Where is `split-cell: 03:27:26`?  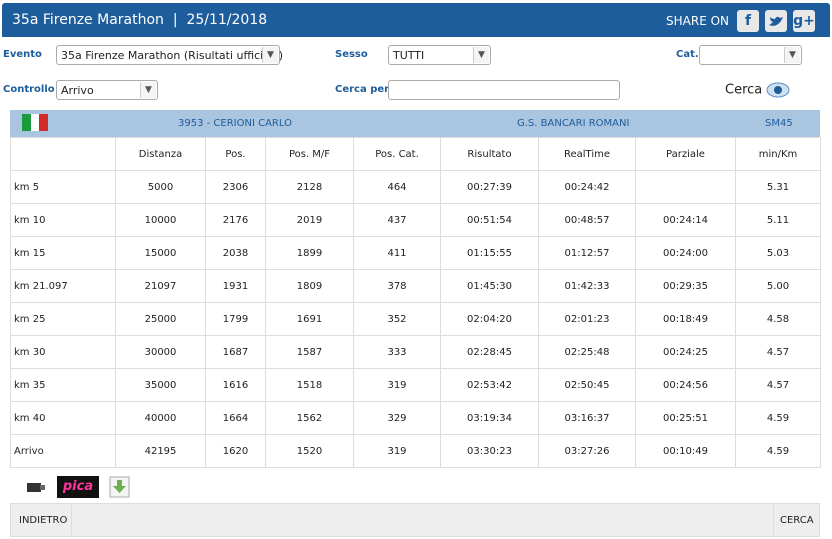 split-cell: 03:27:26 is located at coordinates (587, 451).